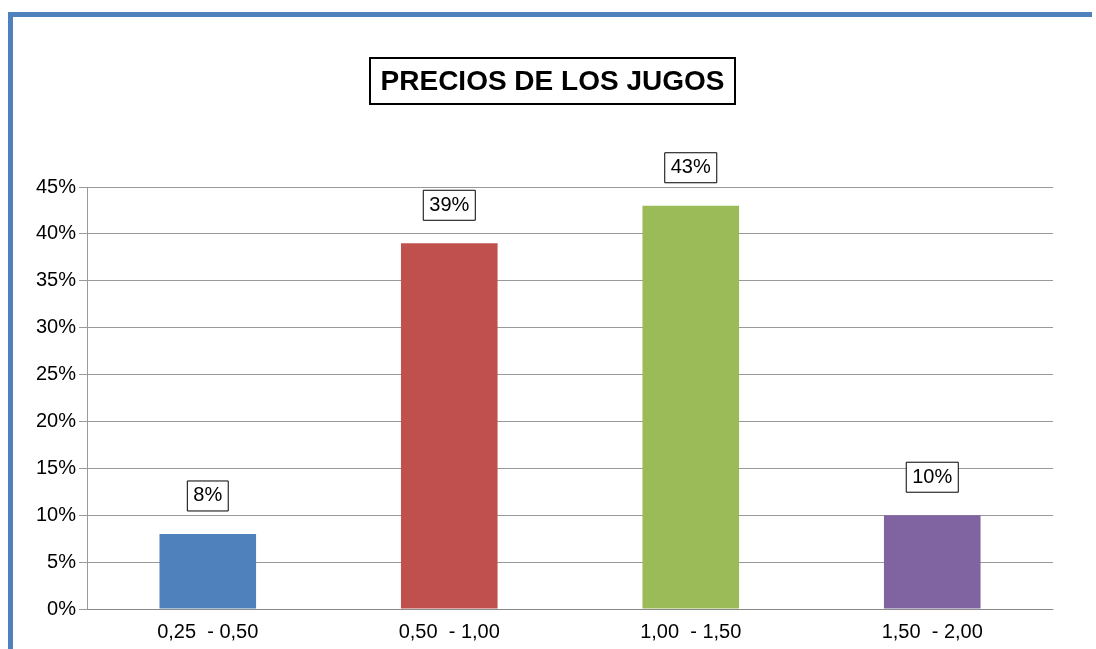  What do you see at coordinates (56, 373) in the screenshot?
I see `y-tick-label: 25%` at bounding box center [56, 373].